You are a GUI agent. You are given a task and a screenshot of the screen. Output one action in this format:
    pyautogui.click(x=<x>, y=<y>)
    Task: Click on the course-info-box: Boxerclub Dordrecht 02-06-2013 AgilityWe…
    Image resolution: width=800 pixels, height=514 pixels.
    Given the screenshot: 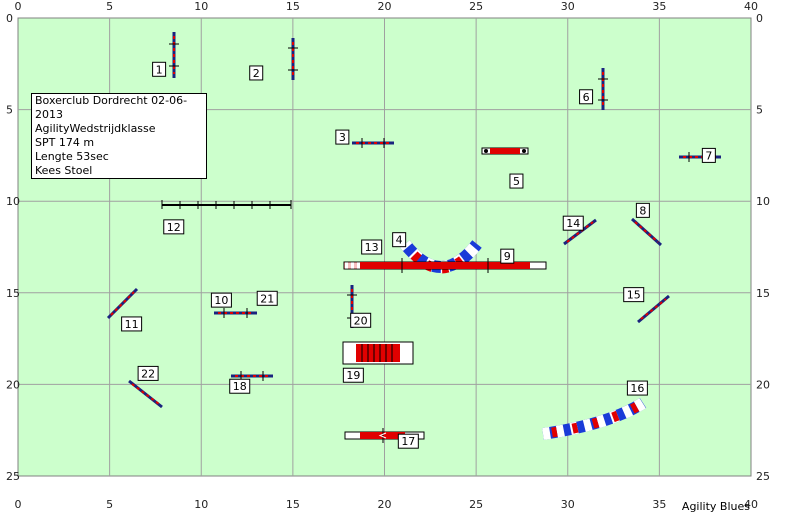 What is the action you would take?
    pyautogui.click(x=119, y=136)
    